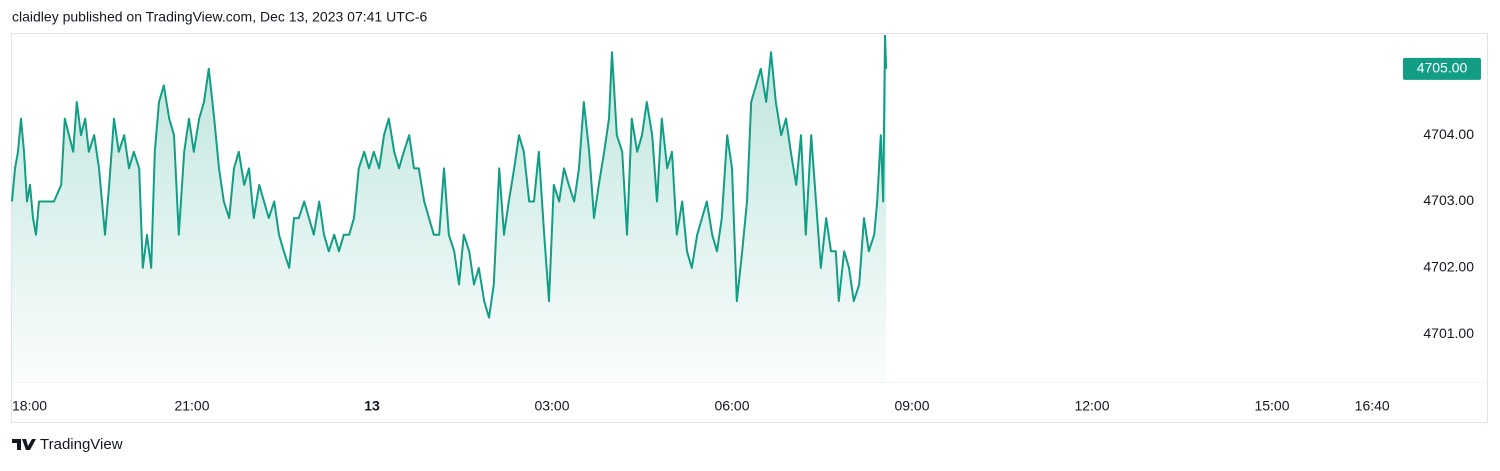 This screenshot has width=1500, height=471. What do you see at coordinates (24, 444) in the screenshot?
I see `logo` at bounding box center [24, 444].